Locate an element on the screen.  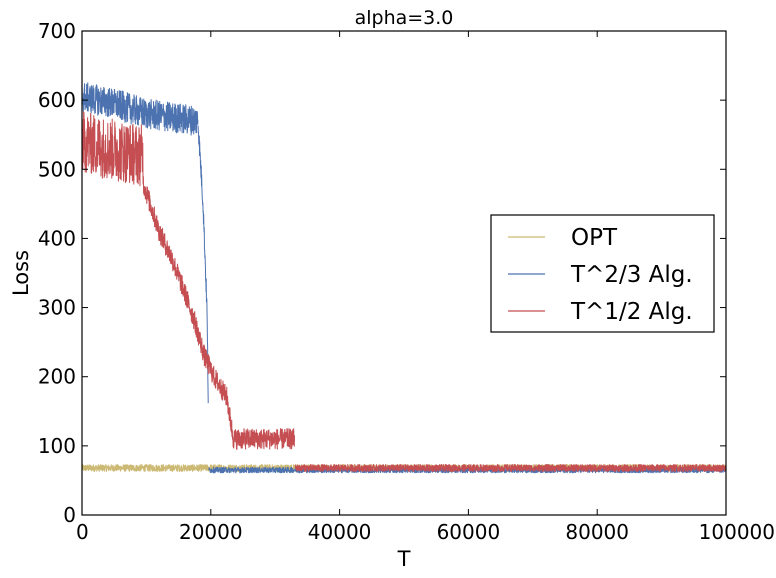
x-tick-label: 40000 is located at coordinates (340, 532).